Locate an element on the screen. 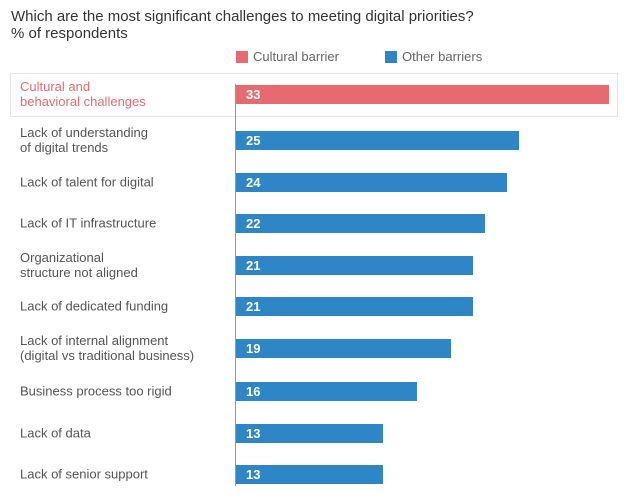 This screenshot has width=627, height=500. data-label: 24 is located at coordinates (253, 182).